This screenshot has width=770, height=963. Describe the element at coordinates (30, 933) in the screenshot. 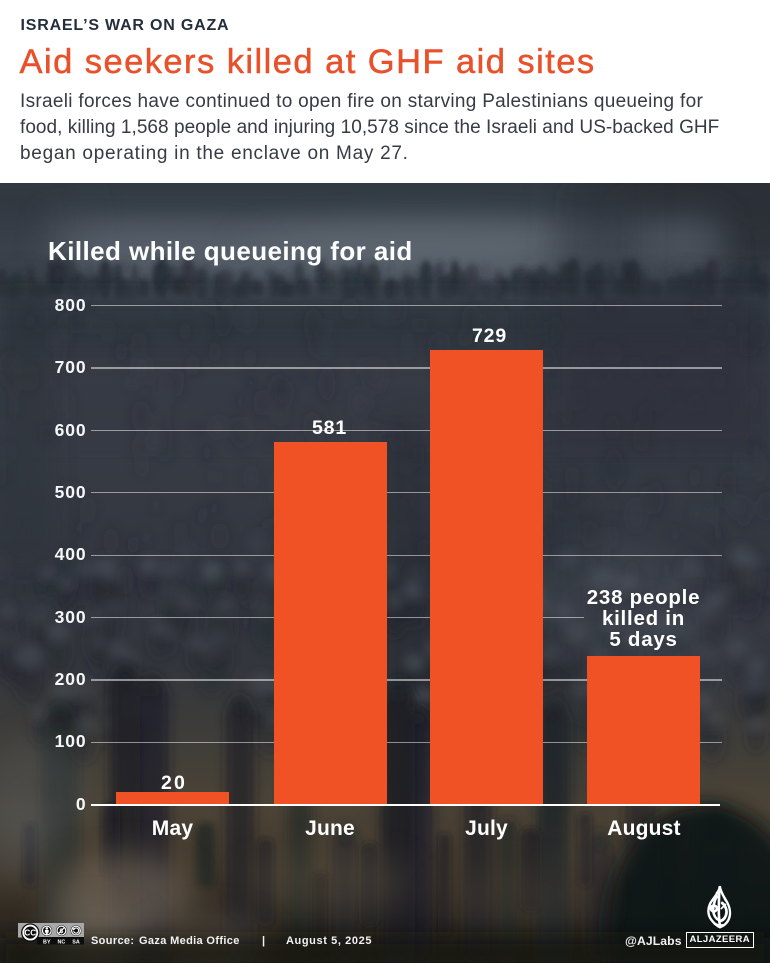

I see `svg-text: CC` at that location.